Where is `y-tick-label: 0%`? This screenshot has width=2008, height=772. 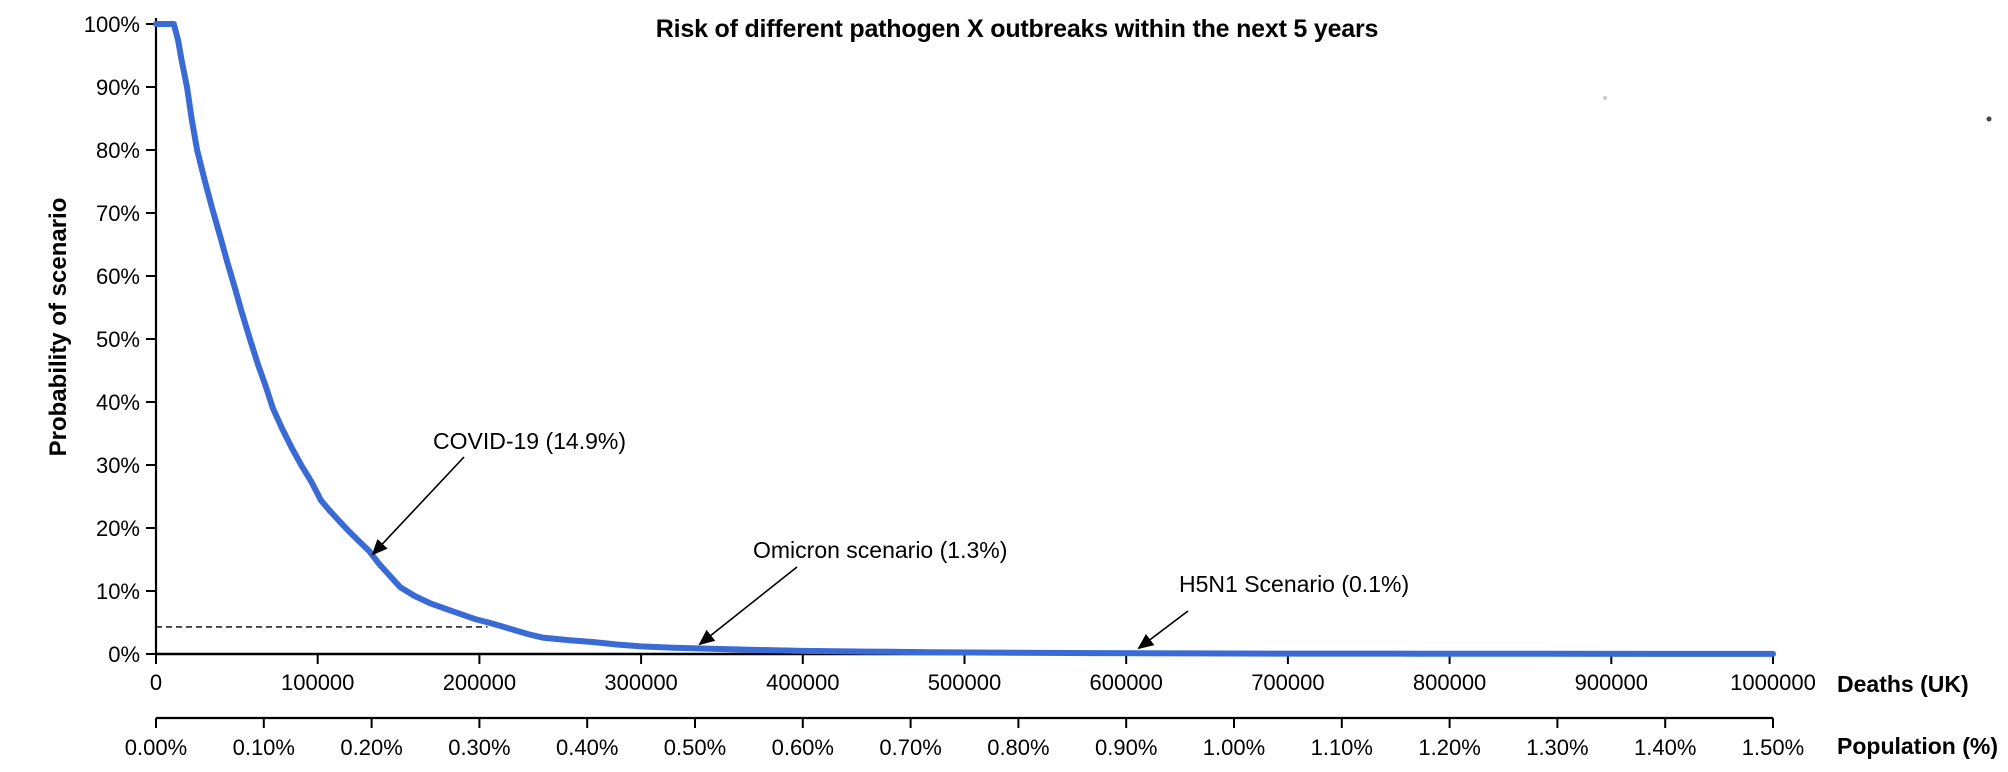 y-tick-label: 0% is located at coordinates (124, 654).